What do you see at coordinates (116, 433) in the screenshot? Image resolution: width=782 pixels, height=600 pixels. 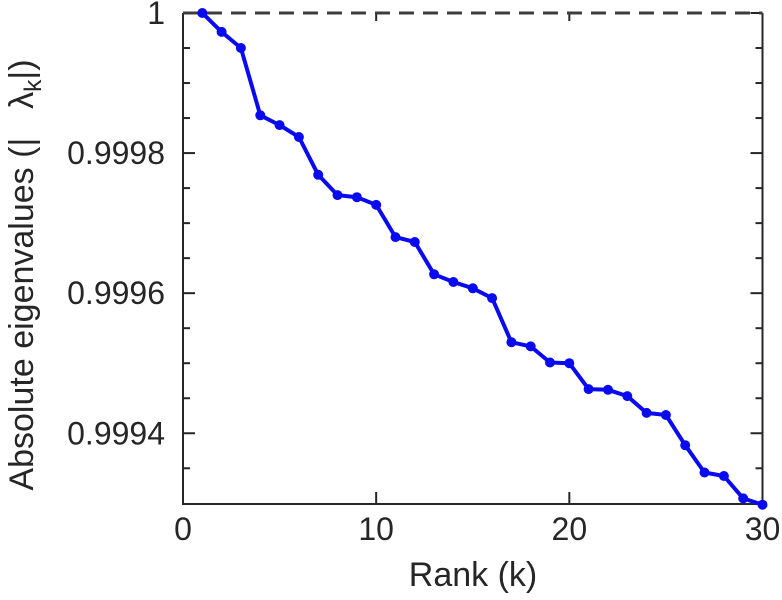 I see `y-tick-label: 0.9994` at bounding box center [116, 433].